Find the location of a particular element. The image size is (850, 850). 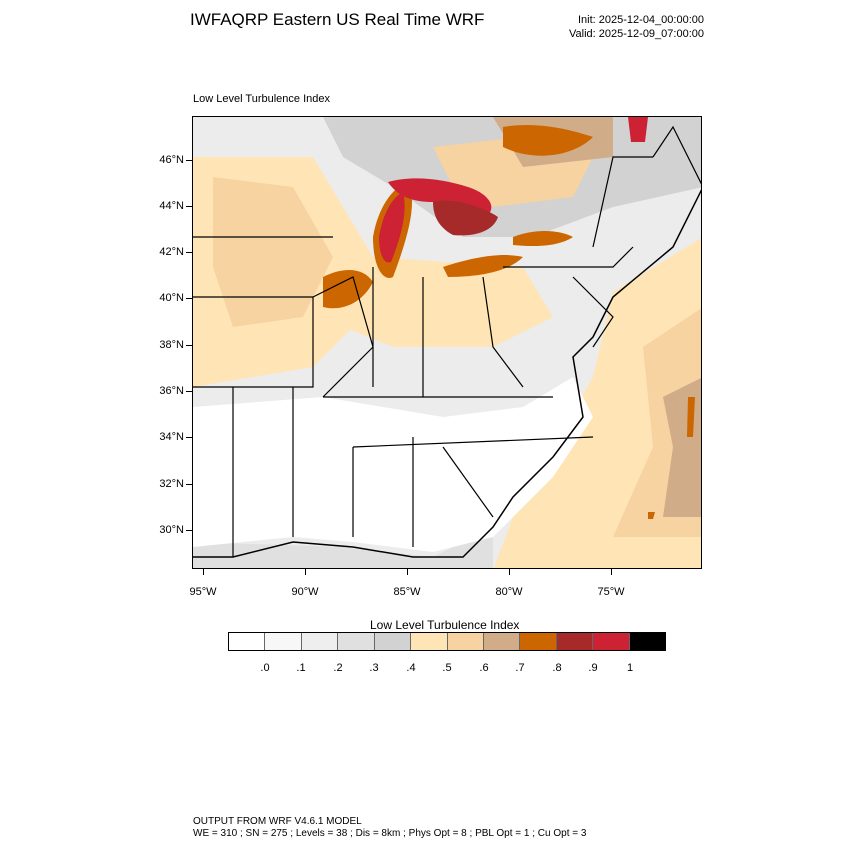

lat-label: 46°N is located at coordinates (171, 160).